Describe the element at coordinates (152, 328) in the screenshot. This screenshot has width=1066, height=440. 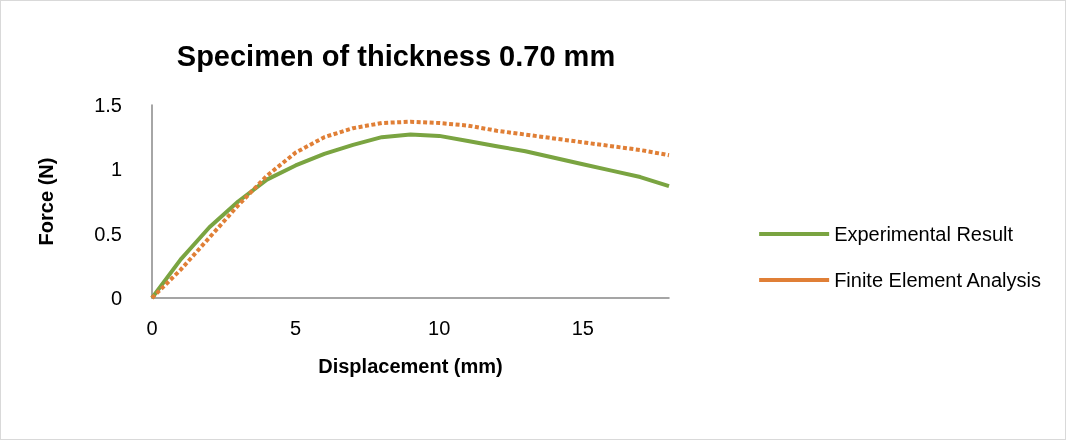
I see `x-tick-label: 0` at that location.